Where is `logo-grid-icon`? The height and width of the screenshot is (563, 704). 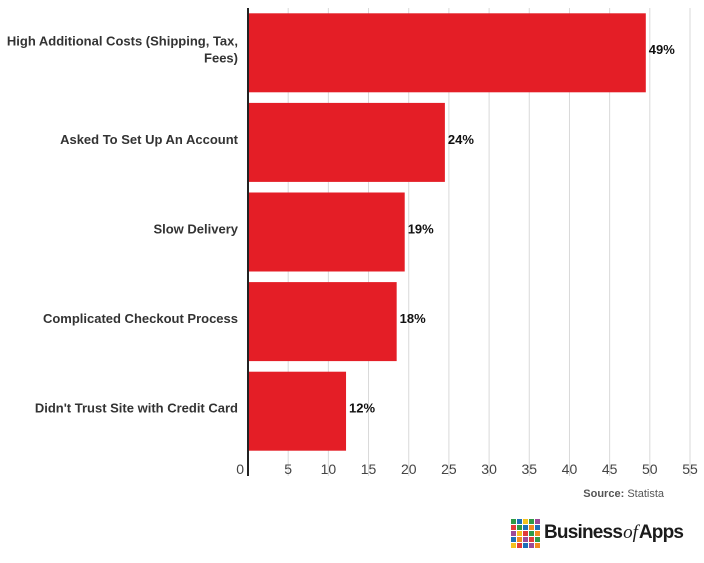
logo-grid-icon is located at coordinates (525, 533).